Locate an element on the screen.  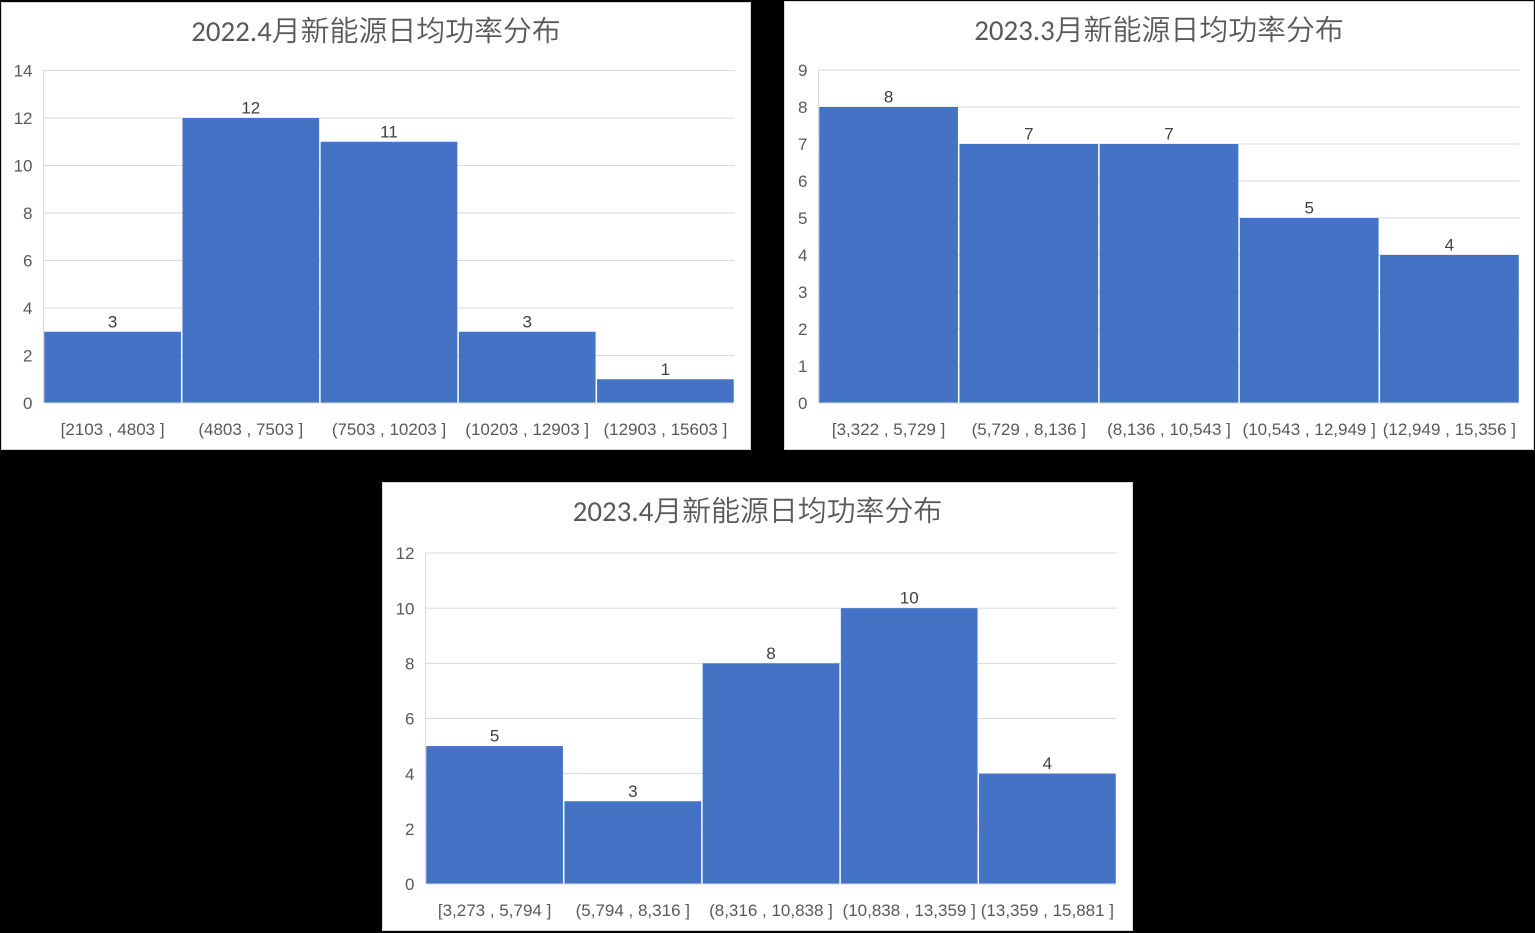
svg-text: (13,359 , 15,881 ] is located at coordinates (1047, 910).